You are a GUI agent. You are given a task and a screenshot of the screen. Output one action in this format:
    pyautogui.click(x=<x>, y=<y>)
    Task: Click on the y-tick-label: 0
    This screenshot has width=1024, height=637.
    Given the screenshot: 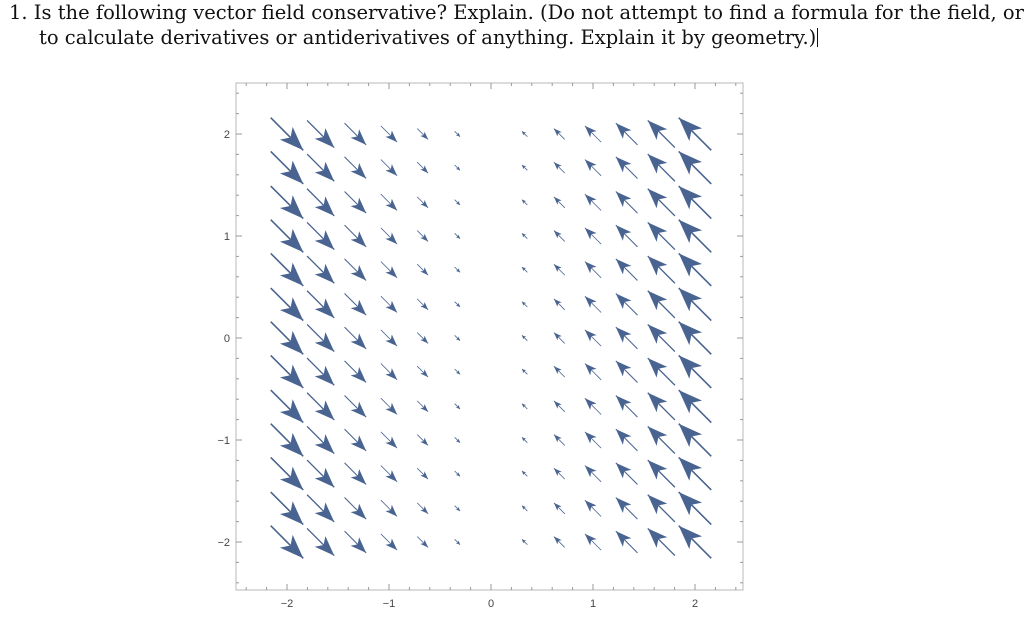 What is the action you would take?
    pyautogui.click(x=227, y=339)
    